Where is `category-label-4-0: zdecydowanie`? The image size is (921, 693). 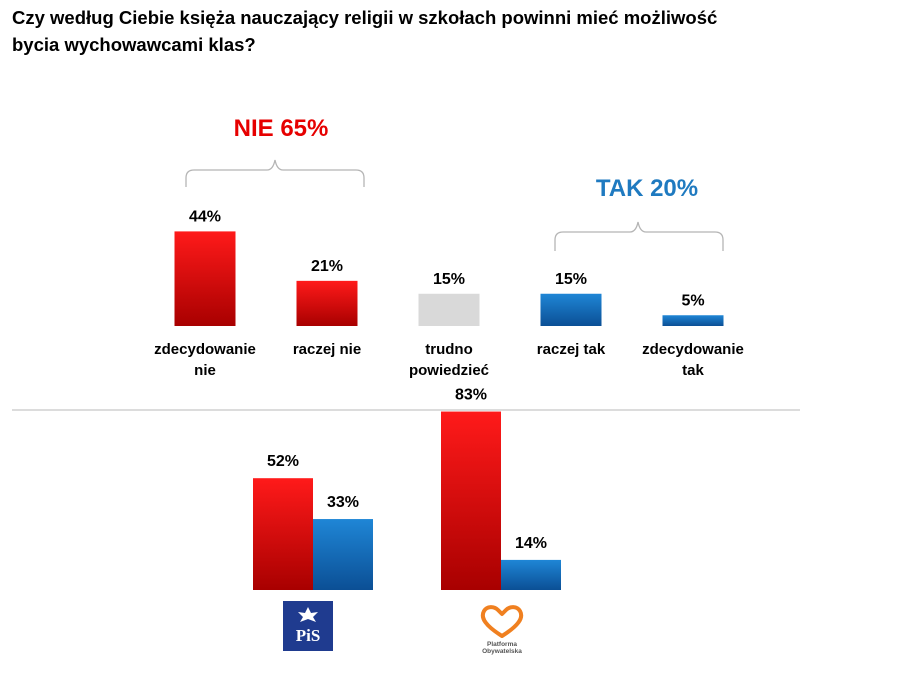 category-label-4-0: zdecydowanie is located at coordinates (693, 349).